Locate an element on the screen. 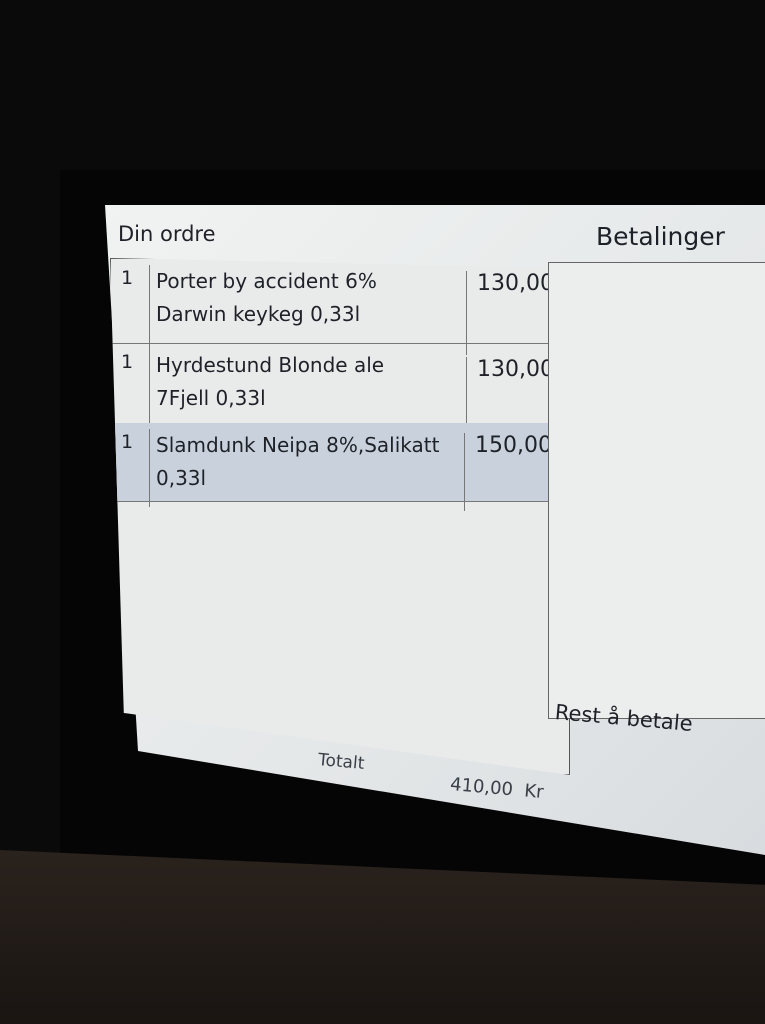 The height and width of the screenshot is (1024, 765). payments-list is located at coordinates (656, 490).